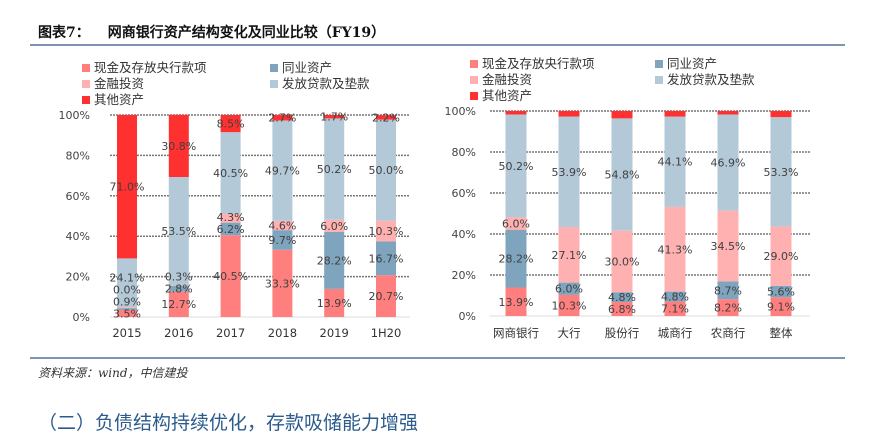 The height and width of the screenshot is (435, 878). What do you see at coordinates (569, 172) in the screenshot?
I see `data-label: 53.9%` at bounding box center [569, 172].